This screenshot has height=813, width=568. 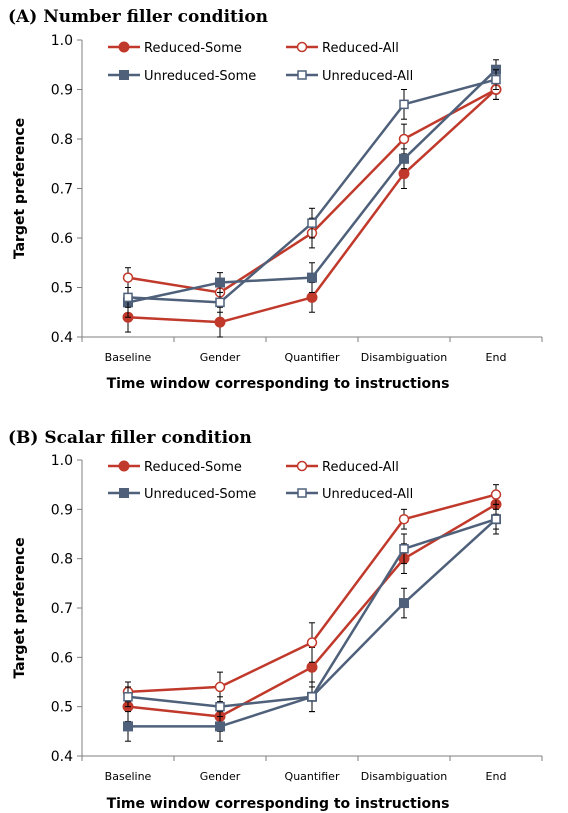 What do you see at coordinates (130, 438) in the screenshot?
I see `panel-title: (B) Scalar filler condition` at bounding box center [130, 438].